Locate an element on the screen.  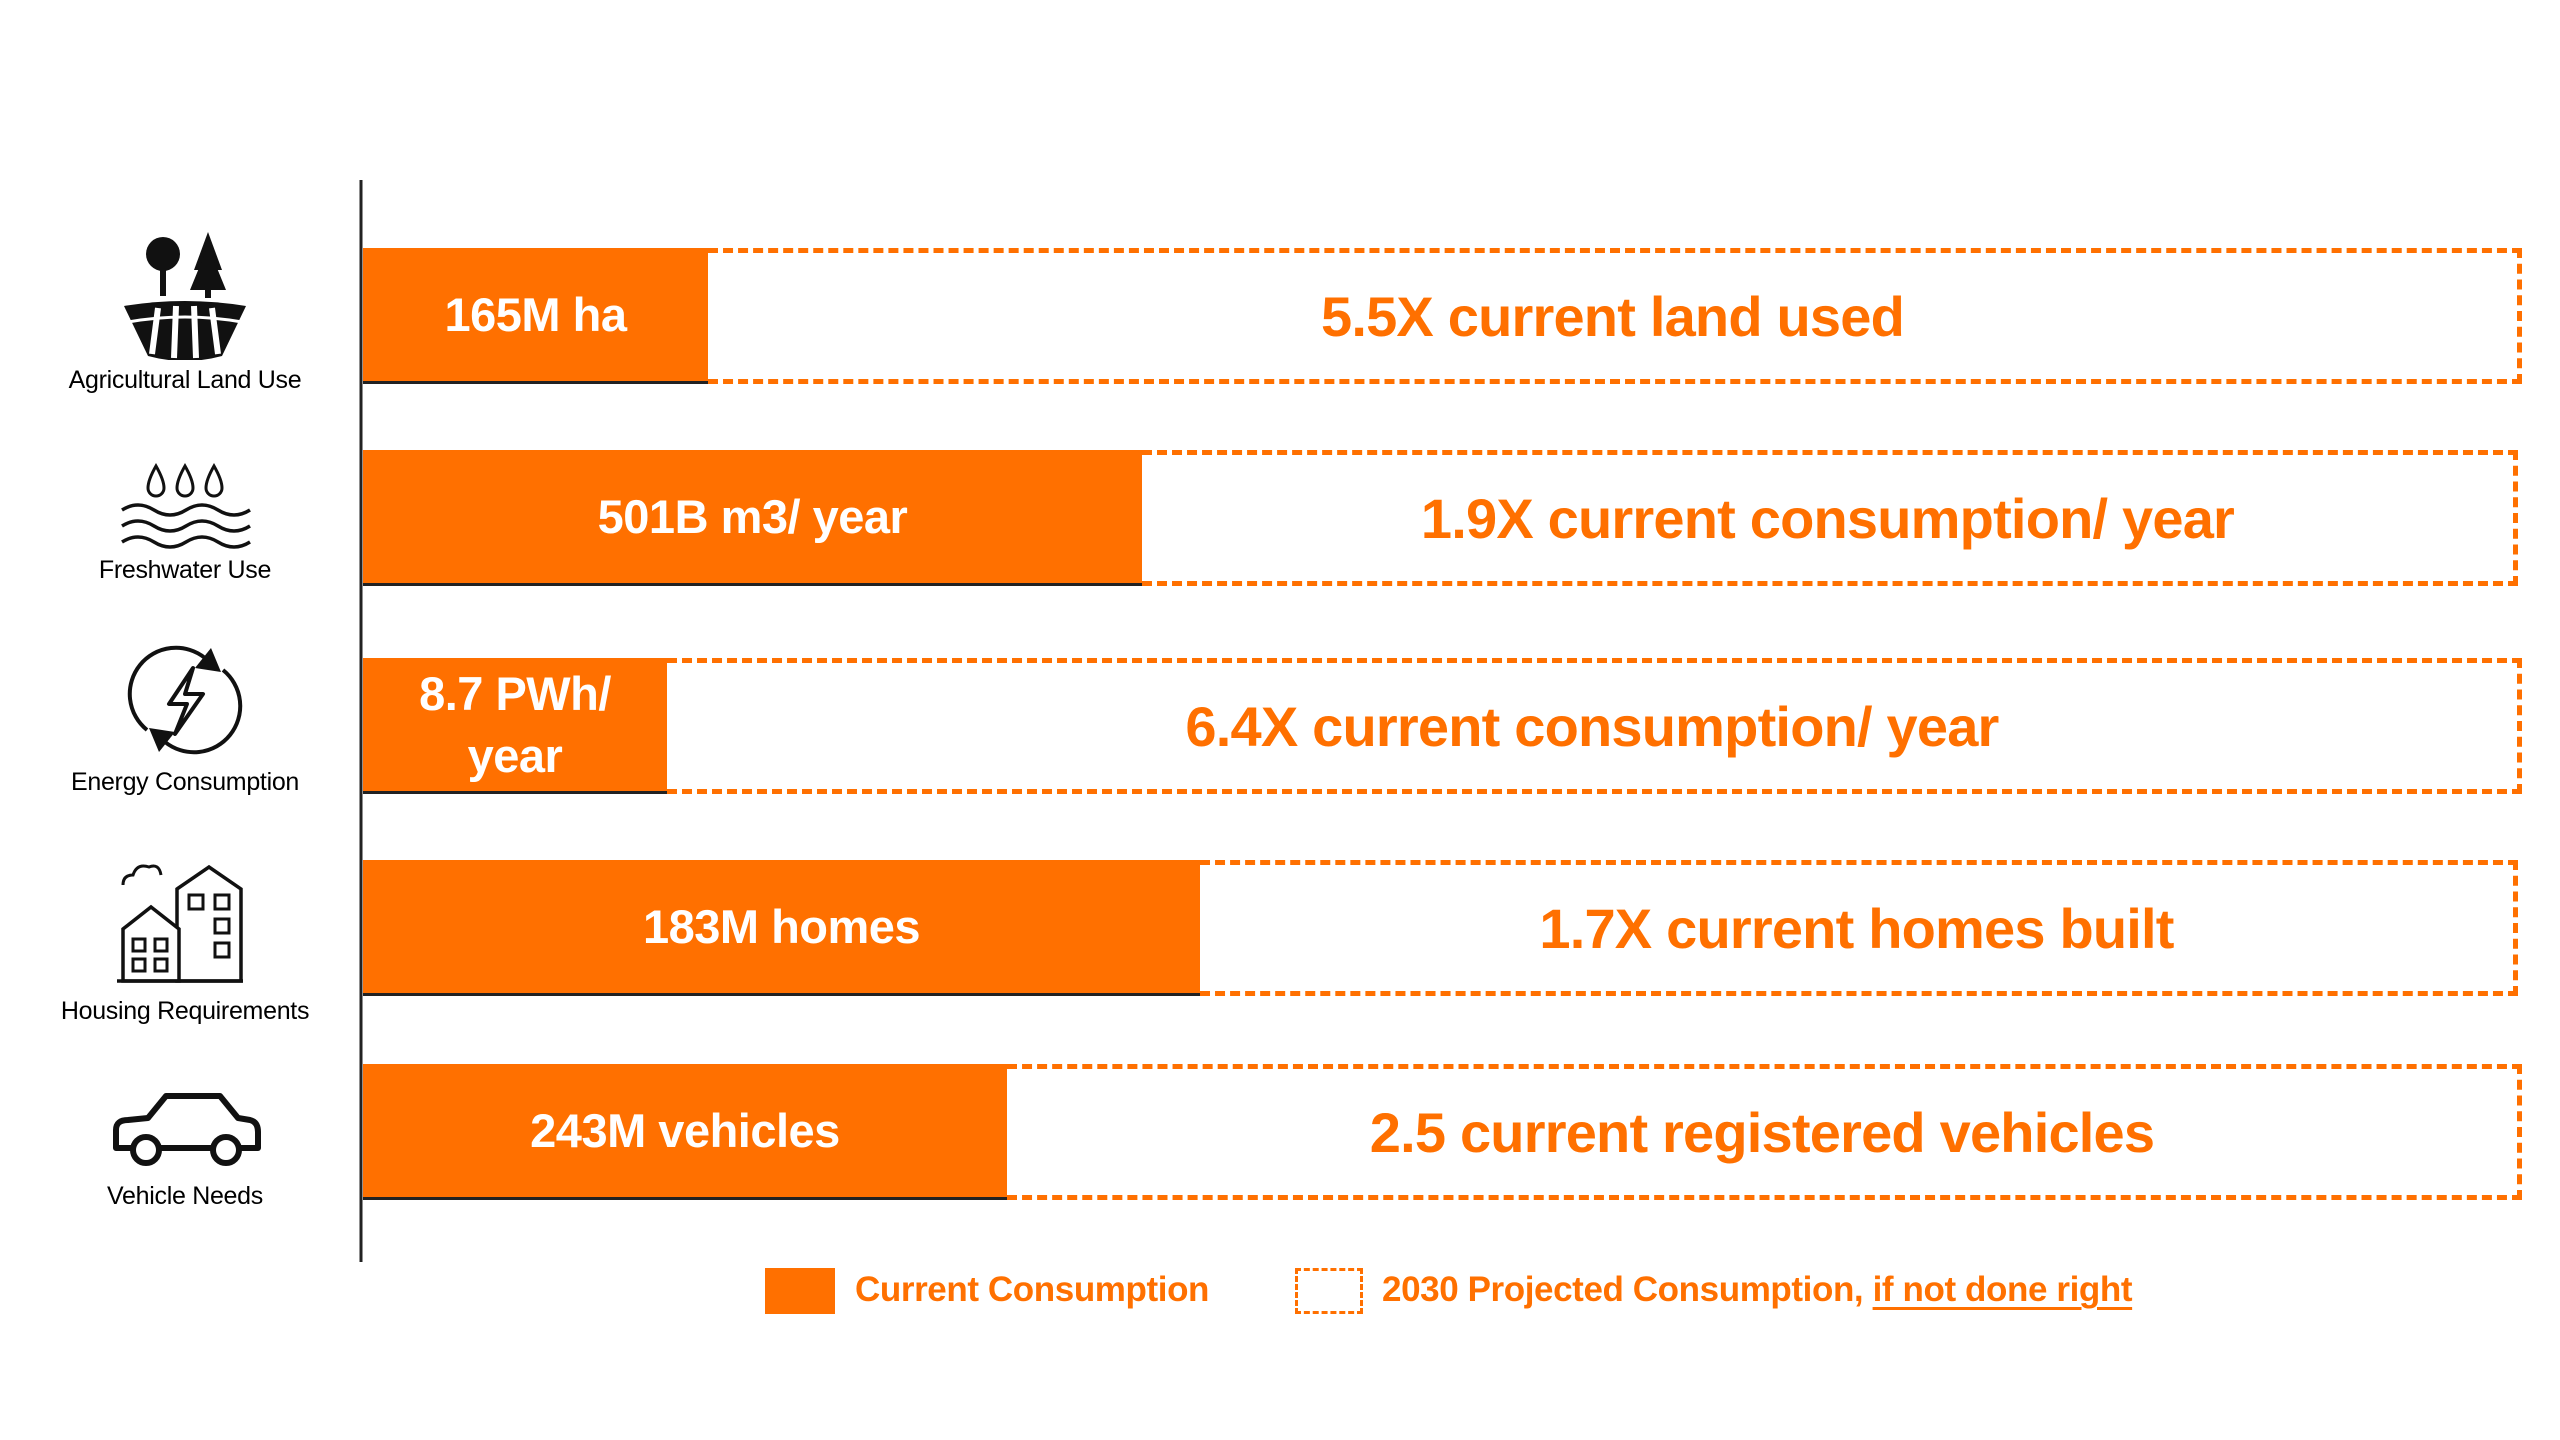
projected-bar-label: 1.7X current homes built is located at coordinates (1856, 928).